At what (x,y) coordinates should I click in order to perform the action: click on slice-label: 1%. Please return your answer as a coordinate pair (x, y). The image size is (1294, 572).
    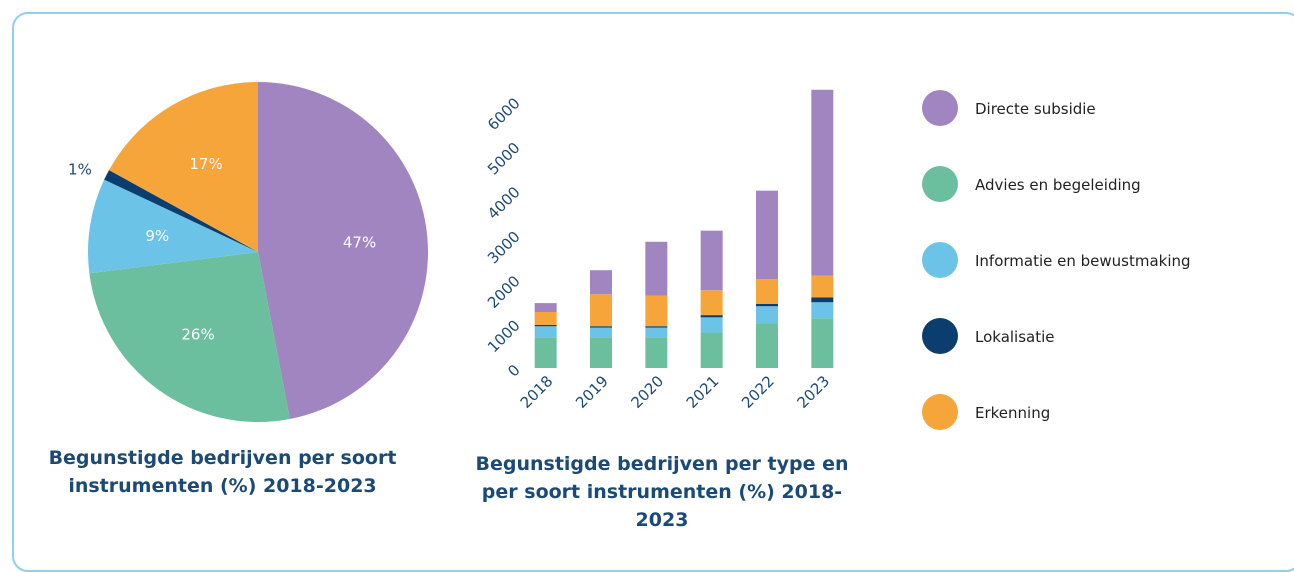
    Looking at the image, I should click on (80, 169).